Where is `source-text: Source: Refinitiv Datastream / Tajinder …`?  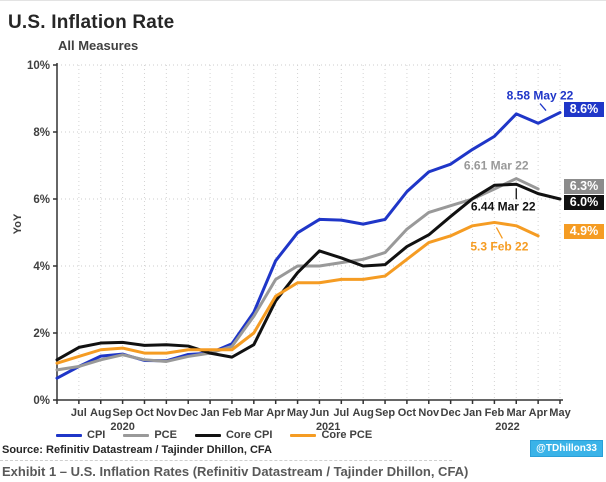
source-text: Source: Refinitiv Datastream / Tajinder … is located at coordinates (137, 450).